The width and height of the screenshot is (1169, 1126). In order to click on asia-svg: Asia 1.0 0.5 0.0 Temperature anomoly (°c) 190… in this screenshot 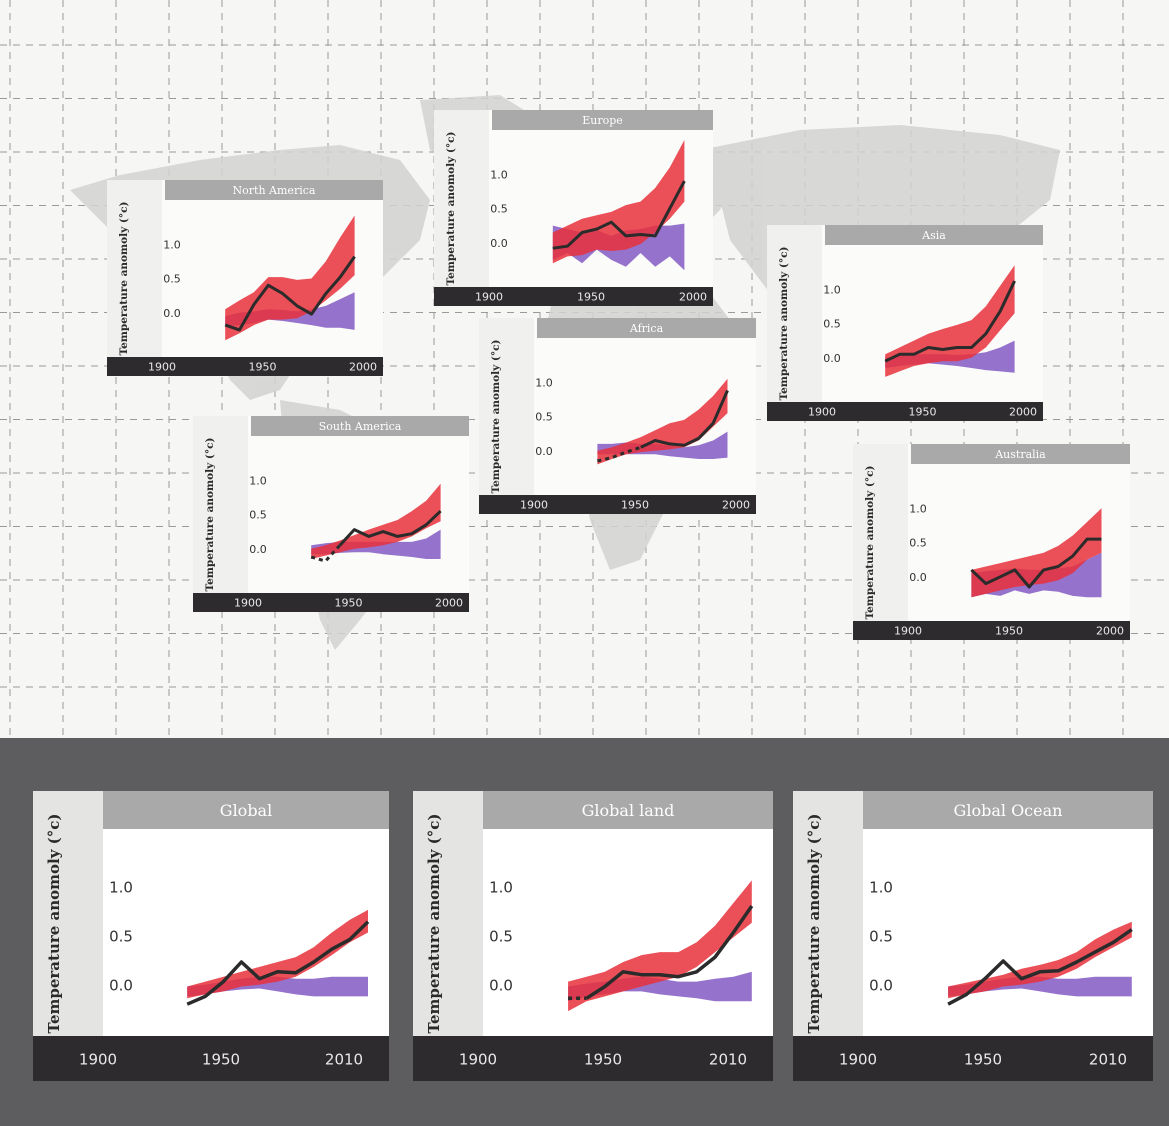, I will do `click(905, 323)`.